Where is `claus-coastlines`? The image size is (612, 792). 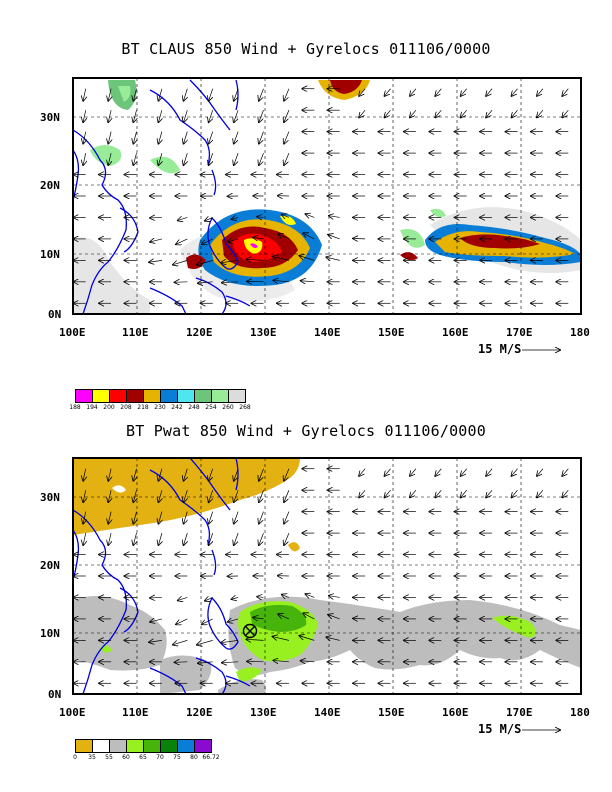
claus-coastlines is located at coordinates (162, 196).